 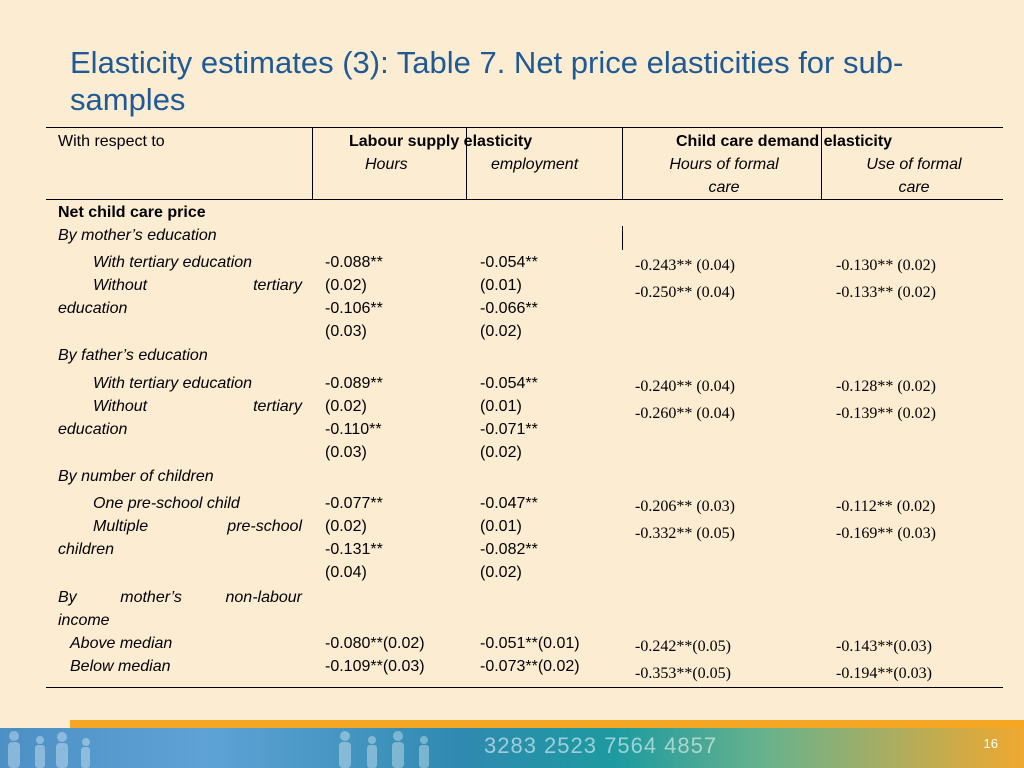 What do you see at coordinates (530, 643) in the screenshot?
I see `cell-employment: -0.051**(0.01)` at bounding box center [530, 643].